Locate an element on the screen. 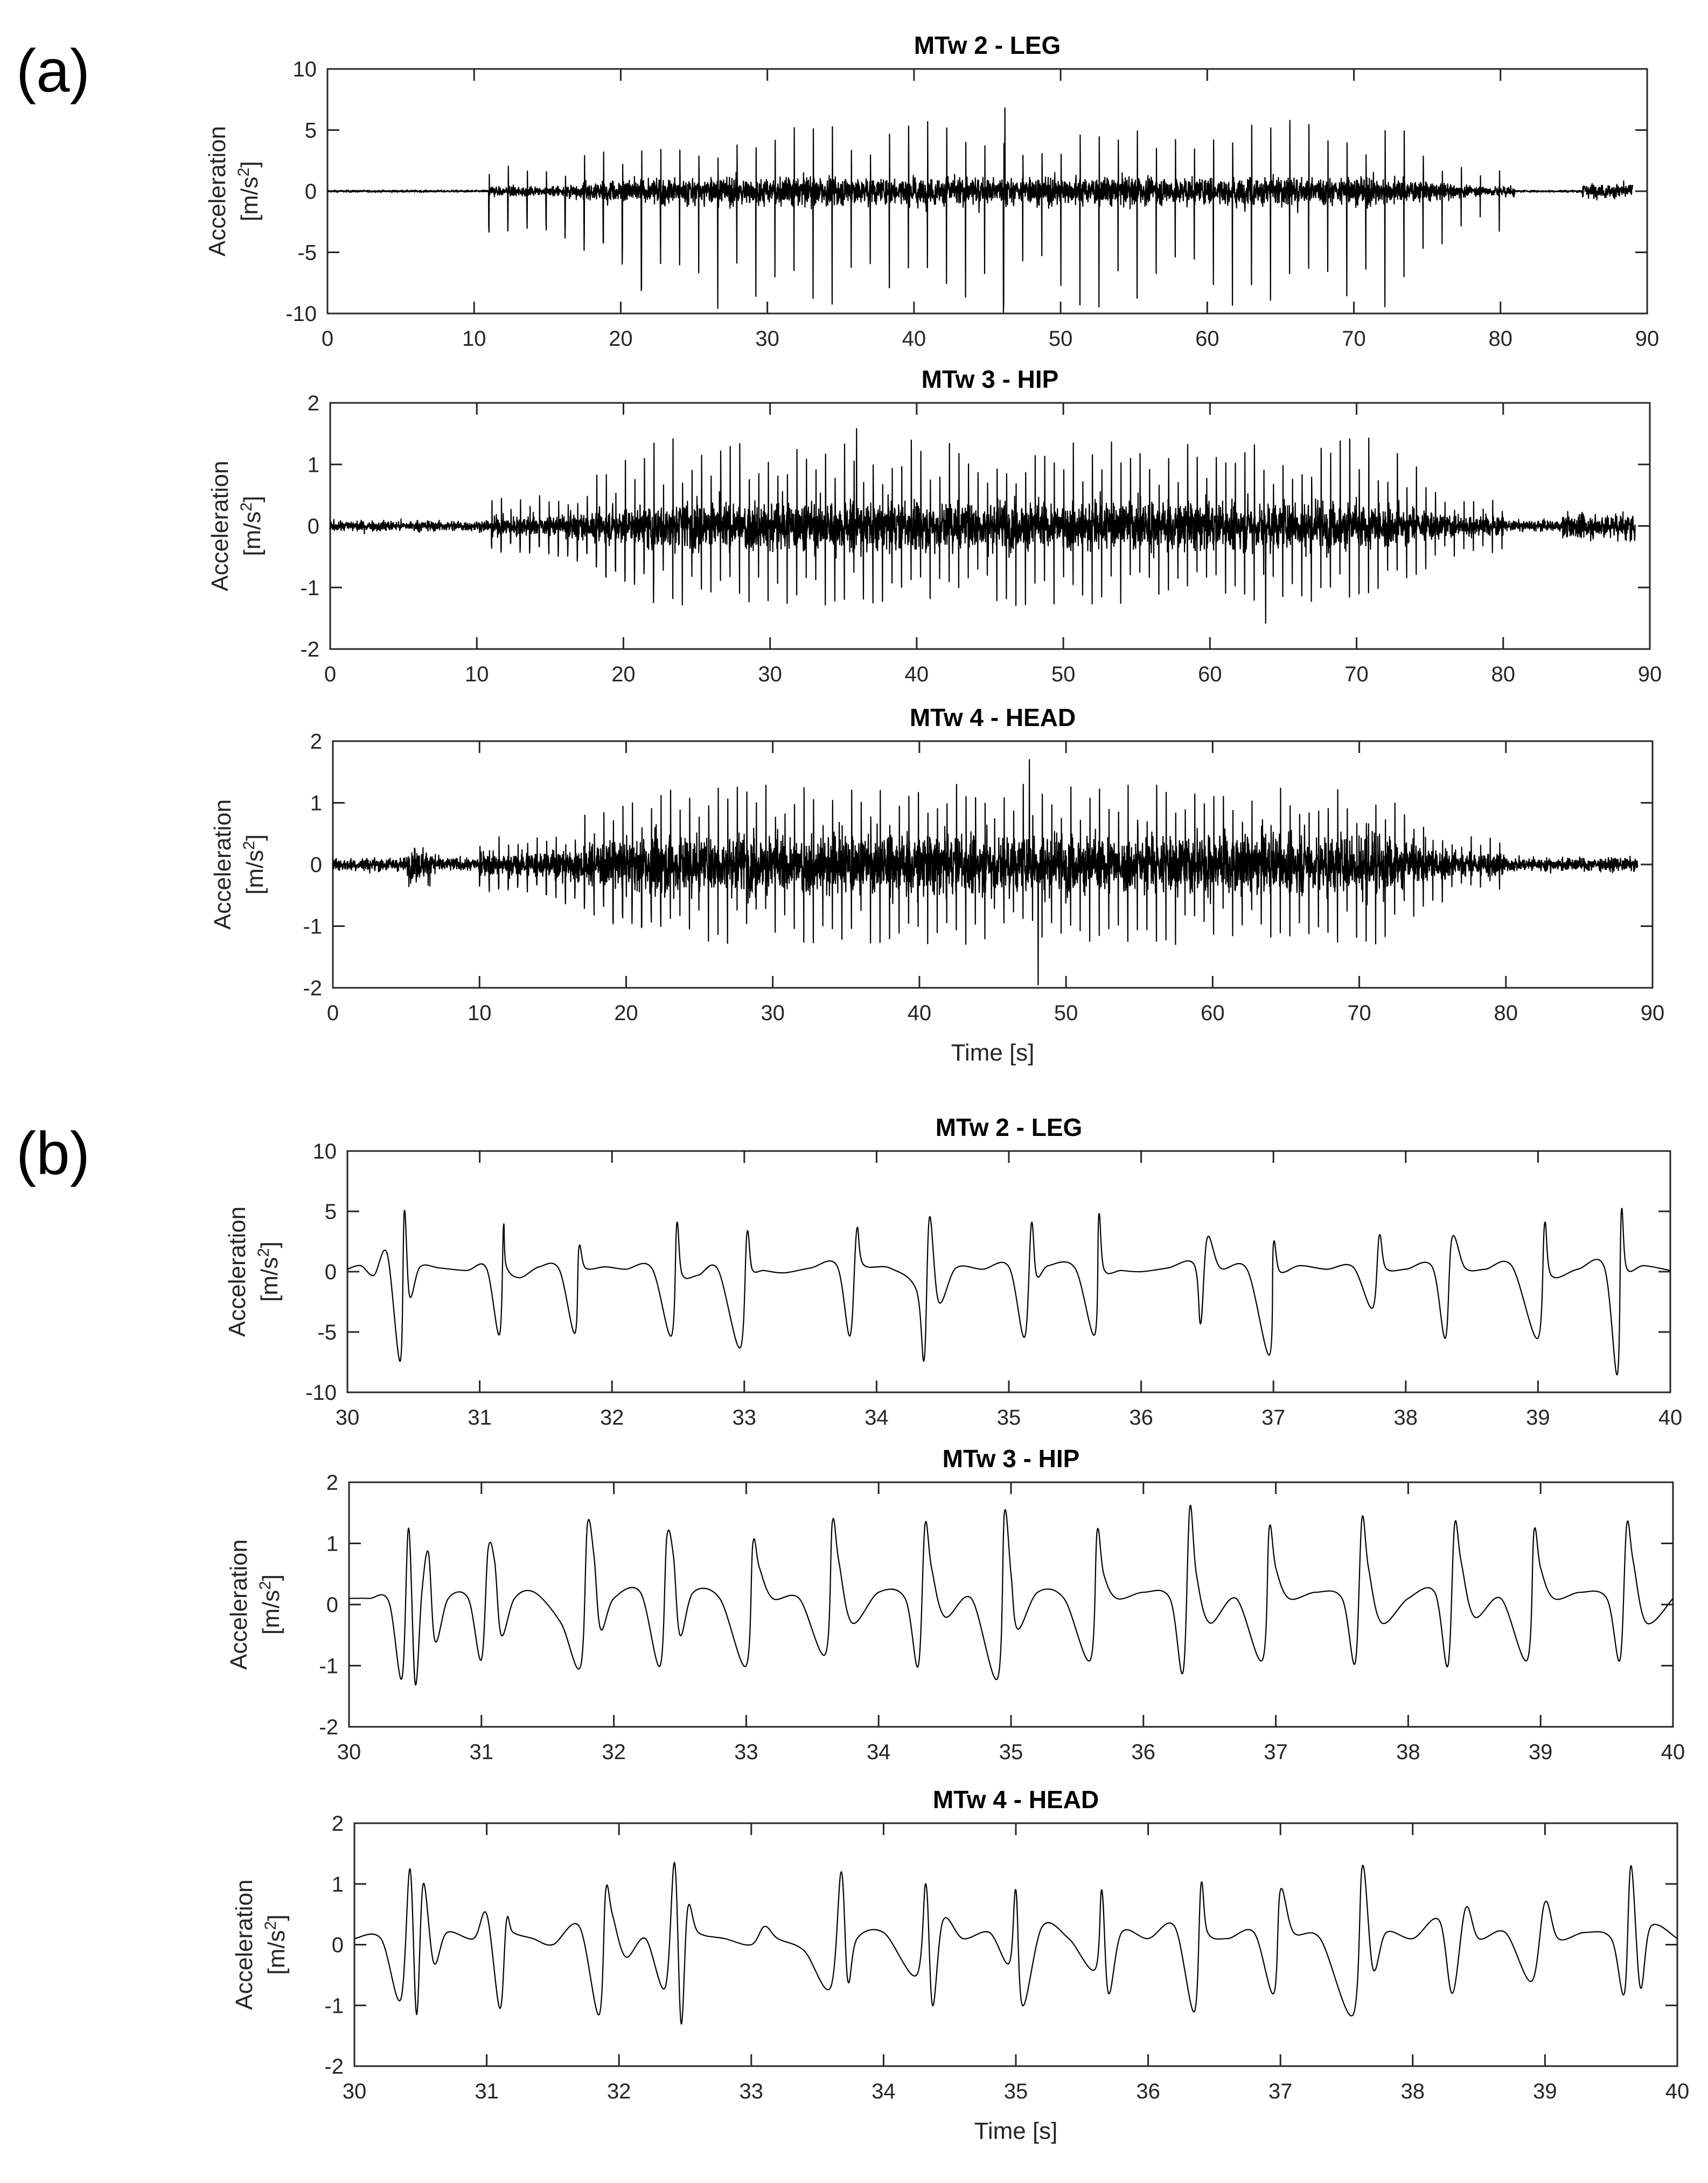 The height and width of the screenshot is (2183, 1708). x-axis-label: Time [s] is located at coordinates (993, 1053).